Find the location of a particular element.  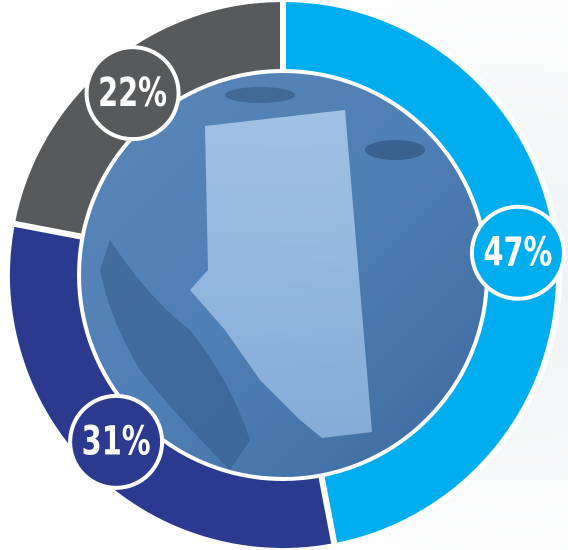

value-label: 47% is located at coordinates (517, 253).